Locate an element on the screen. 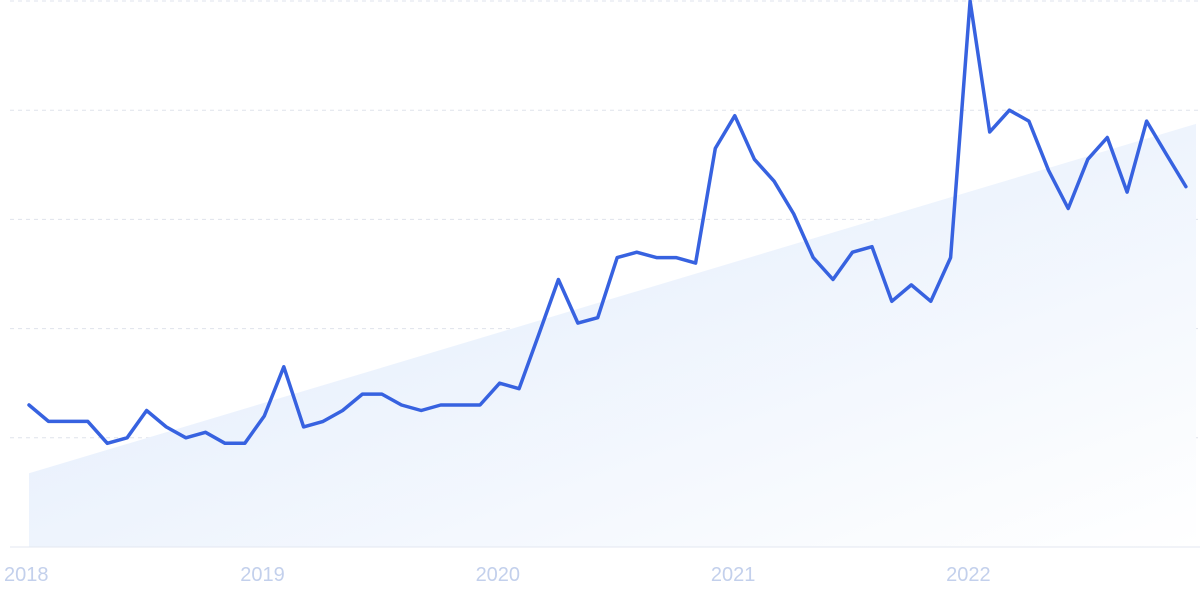 The image size is (1200, 599). x-tick-label: 2019 is located at coordinates (262, 575).